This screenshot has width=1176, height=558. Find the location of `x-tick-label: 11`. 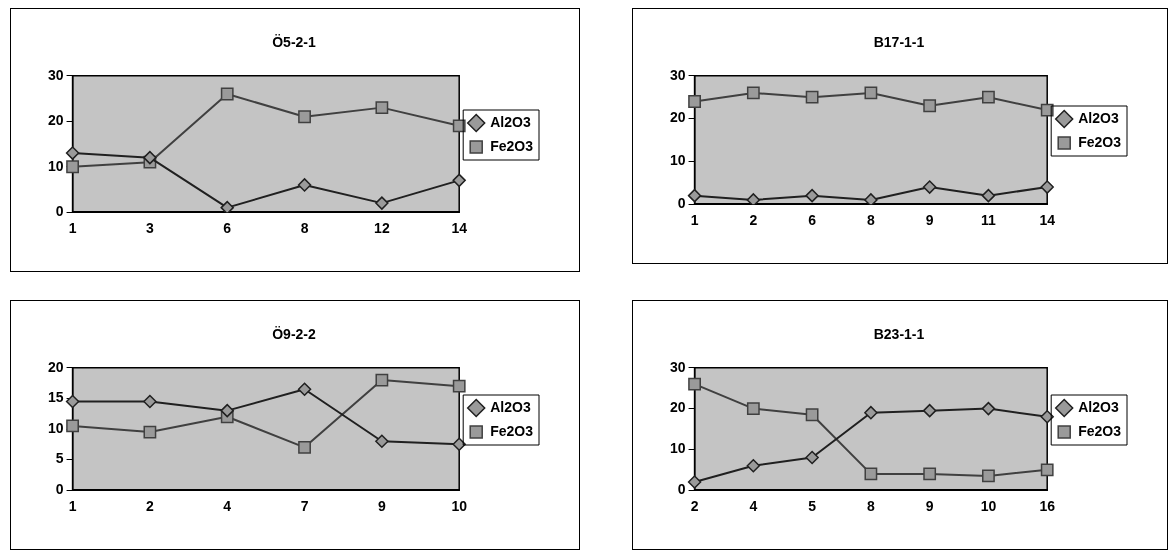

x-tick-label: 11 is located at coordinates (989, 220).